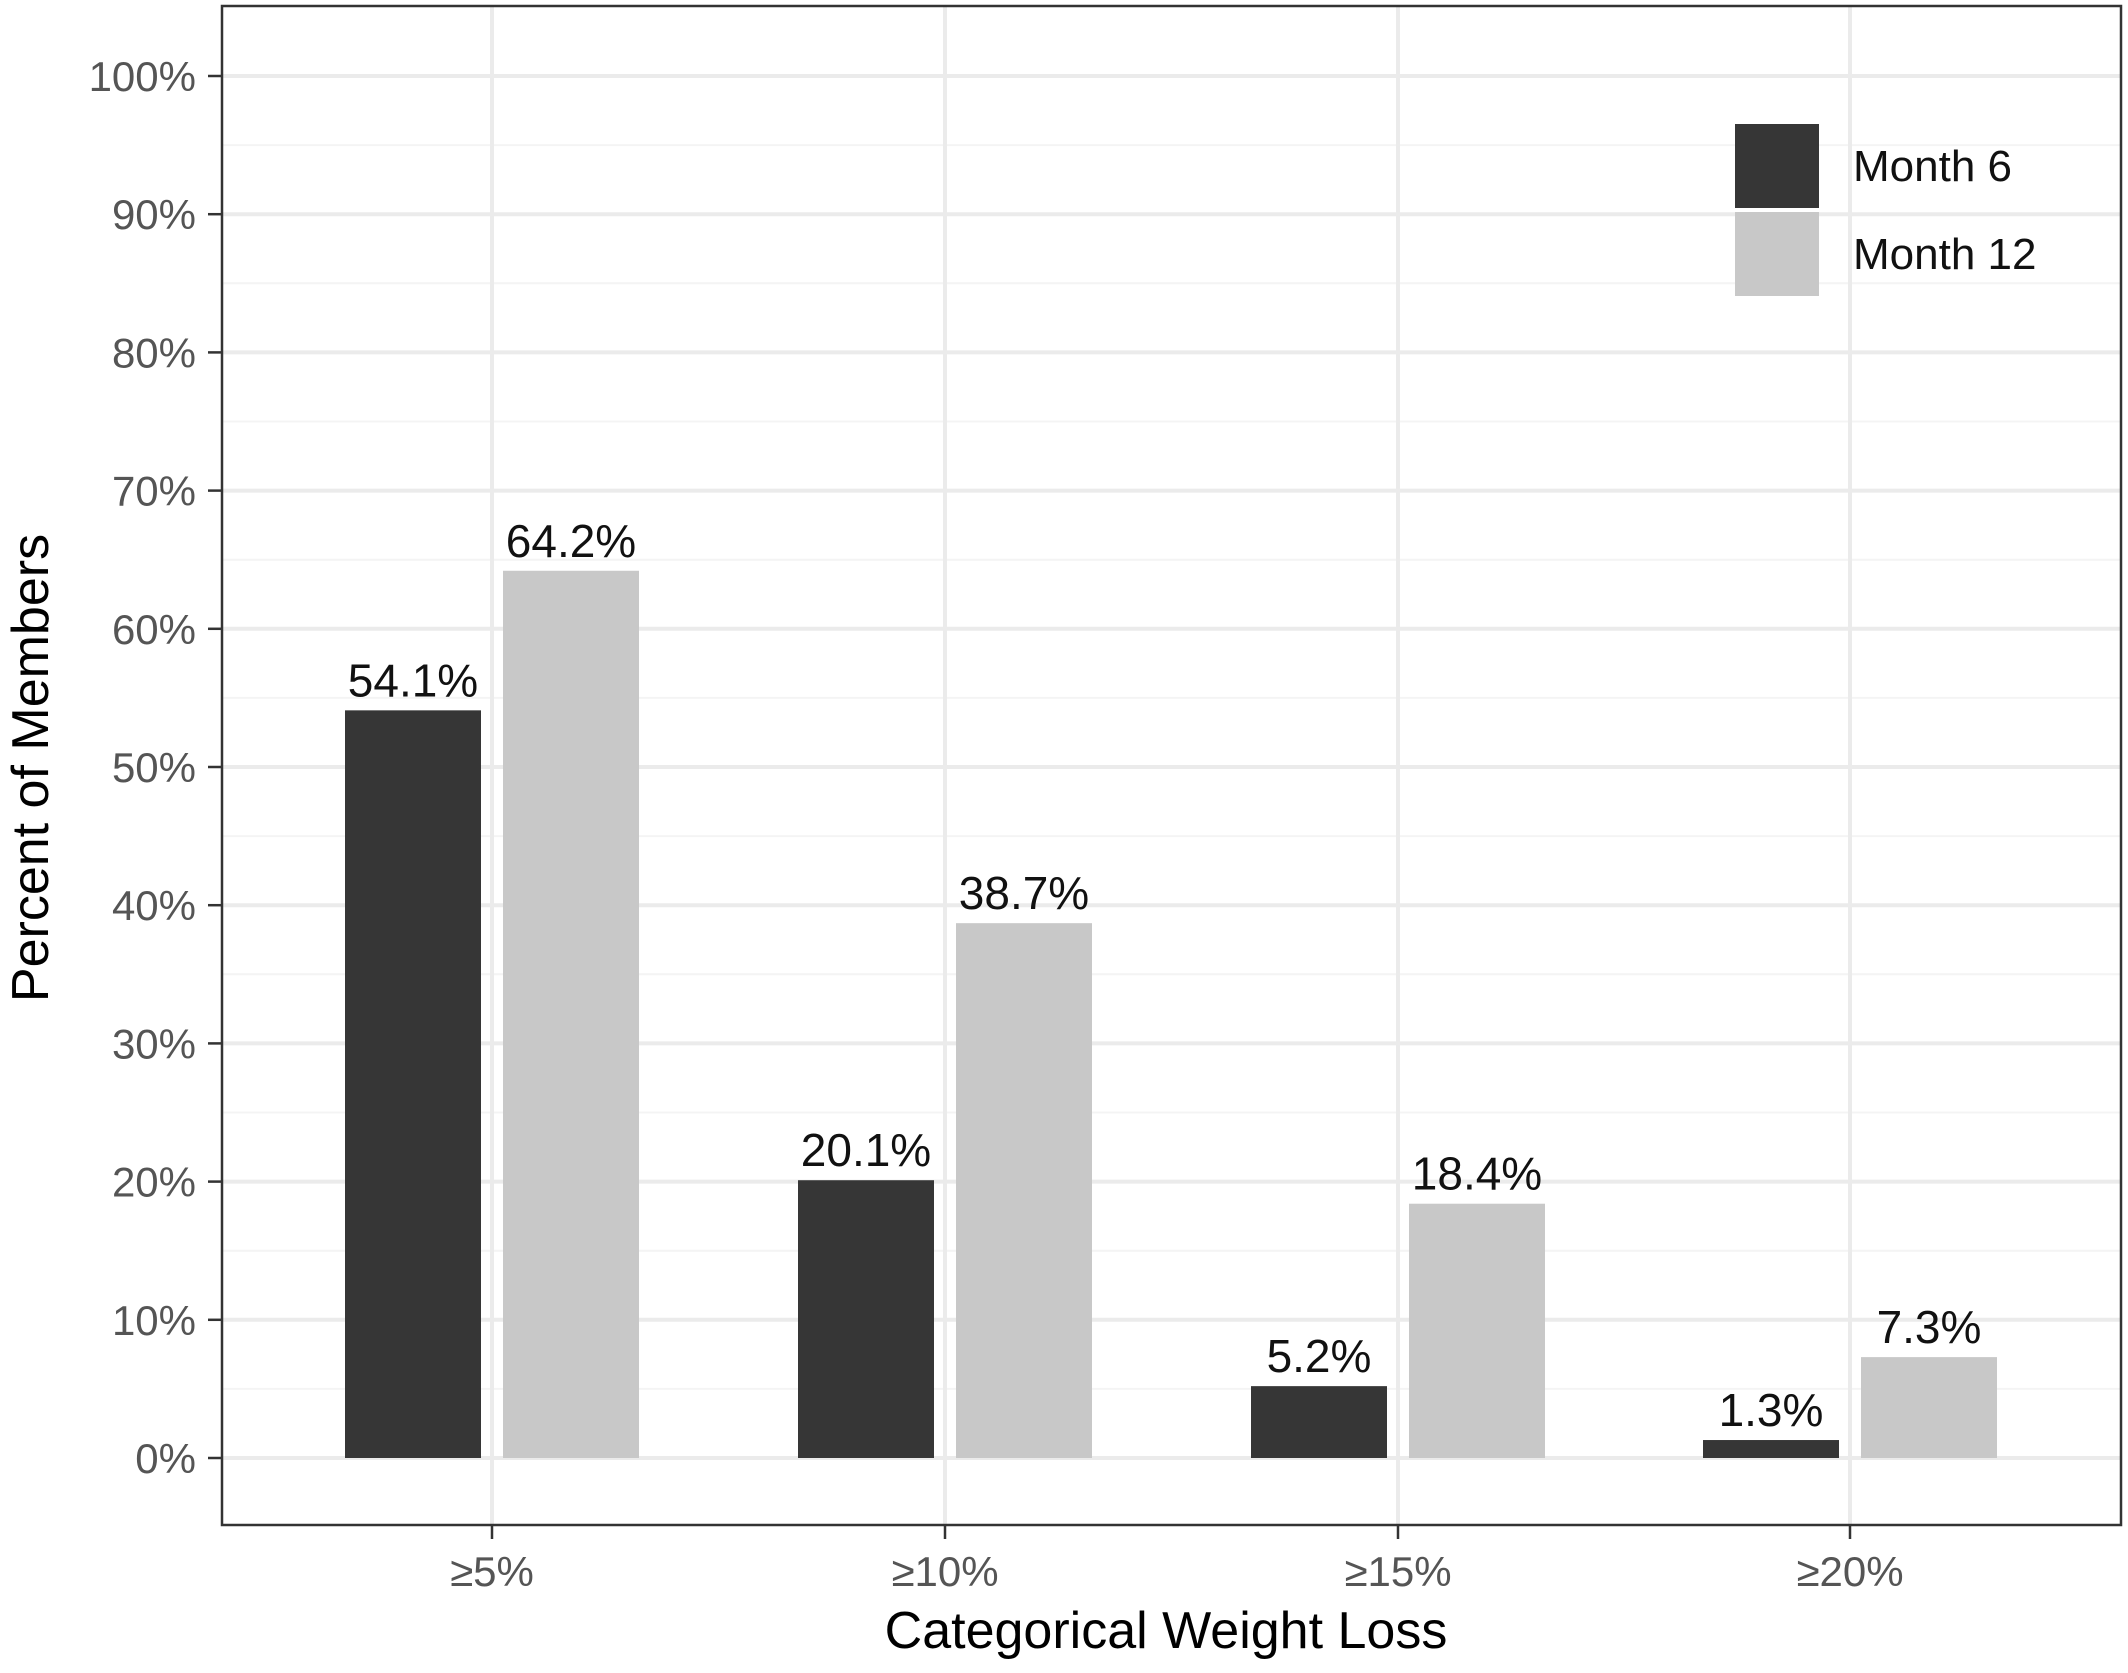 The image size is (2128, 1673). What do you see at coordinates (1929, 1327) in the screenshot?
I see `bar-value-label: 7.3%` at bounding box center [1929, 1327].